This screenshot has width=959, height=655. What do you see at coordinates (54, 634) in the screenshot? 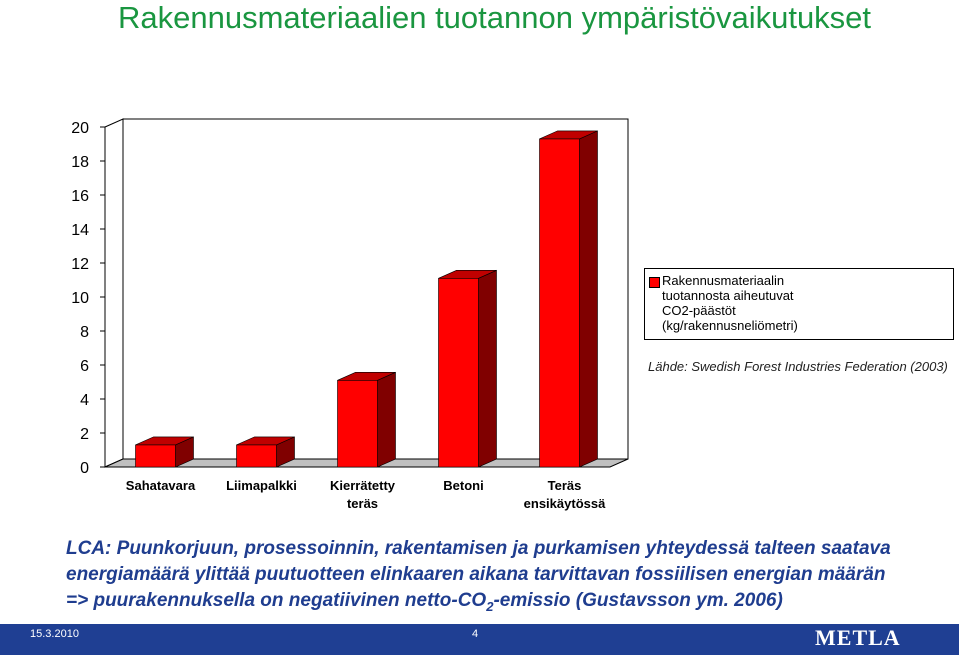
I see `footer-date: 15.3.2010` at bounding box center [54, 634].